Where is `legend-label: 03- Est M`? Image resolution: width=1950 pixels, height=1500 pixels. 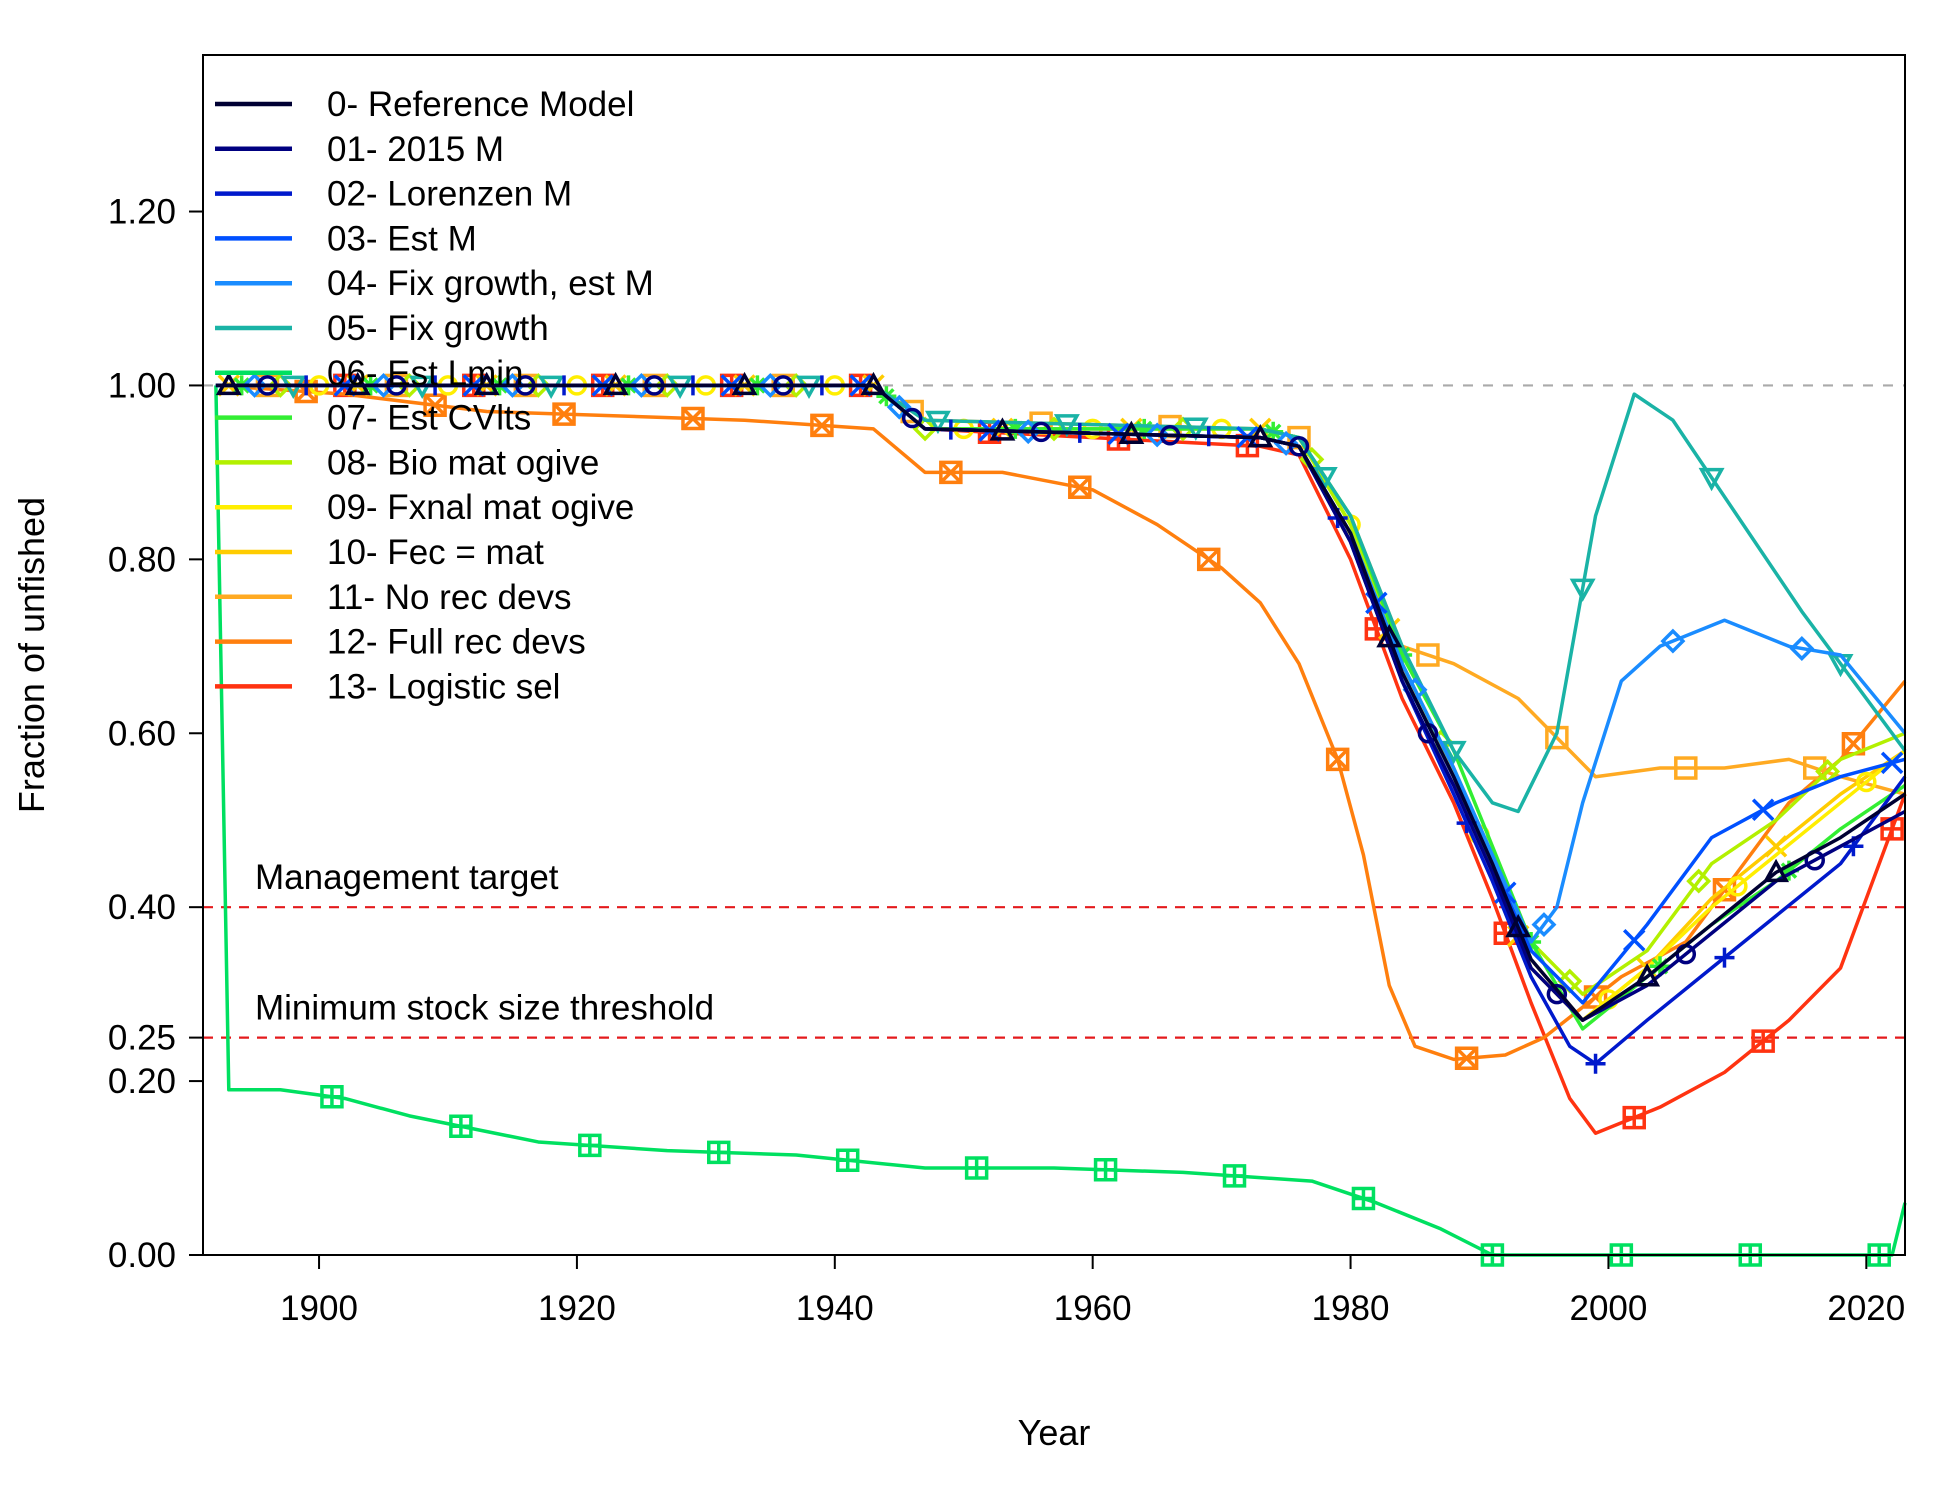 legend-label: 03- Est M is located at coordinates (402, 238).